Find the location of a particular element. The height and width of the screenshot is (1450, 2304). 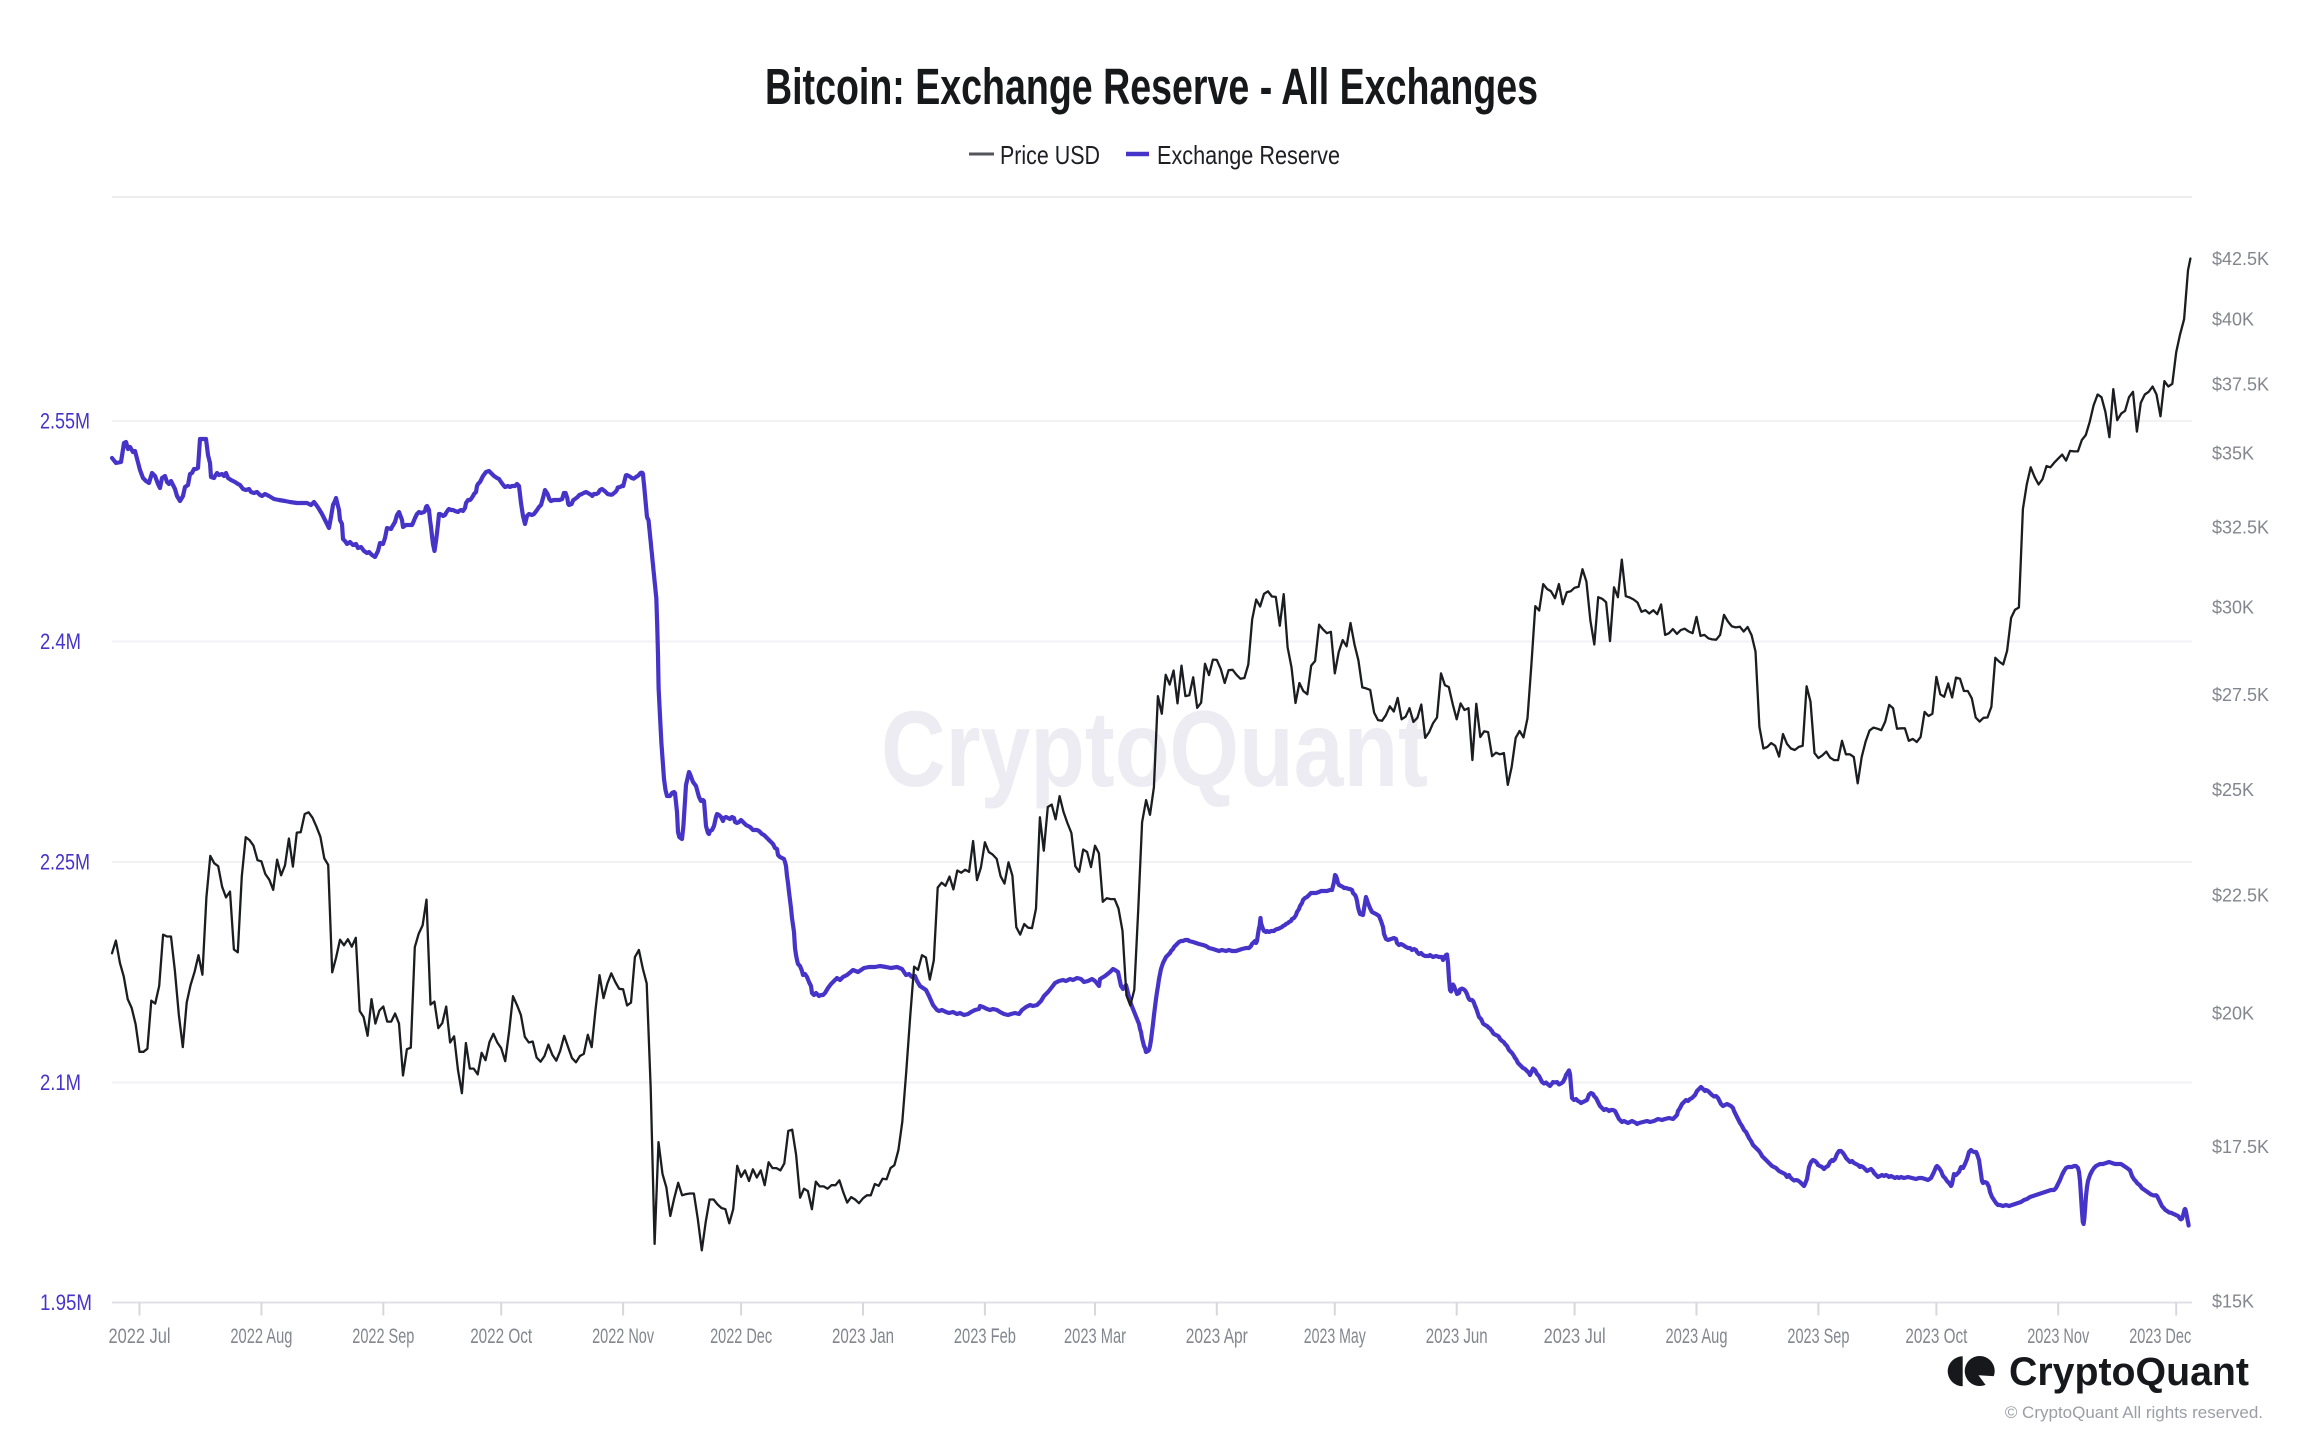

svg-text: 2023 Dec is located at coordinates (2160, 1336).